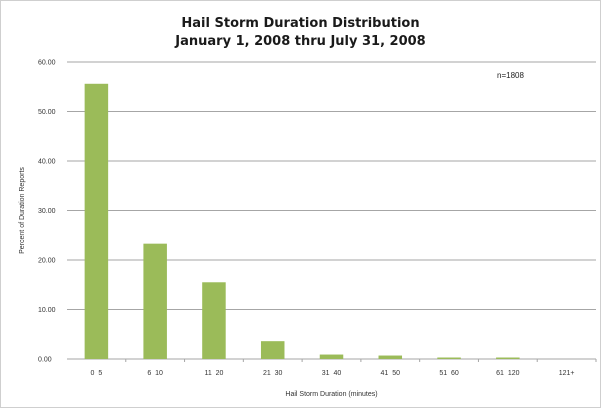 The width and height of the screenshot is (601, 408). Describe the element at coordinates (47, 261) in the screenshot. I see `y-tick-label: 20.00` at that location.